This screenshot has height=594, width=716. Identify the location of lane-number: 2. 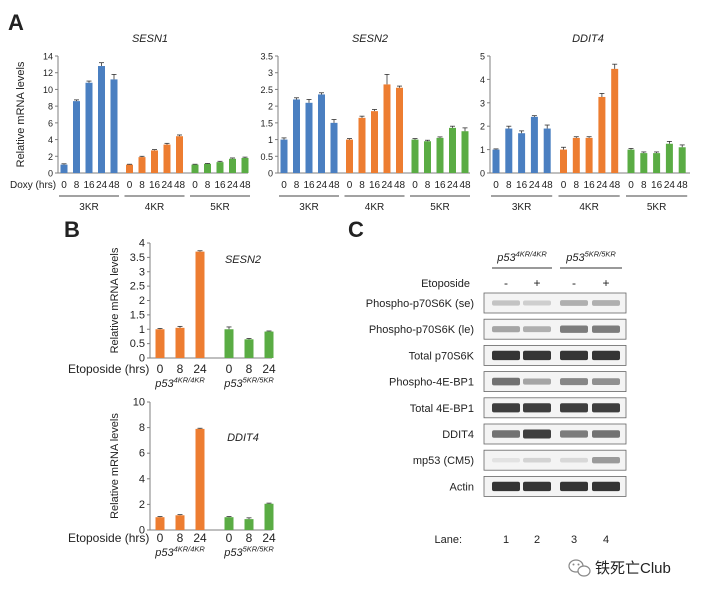
(537, 540).